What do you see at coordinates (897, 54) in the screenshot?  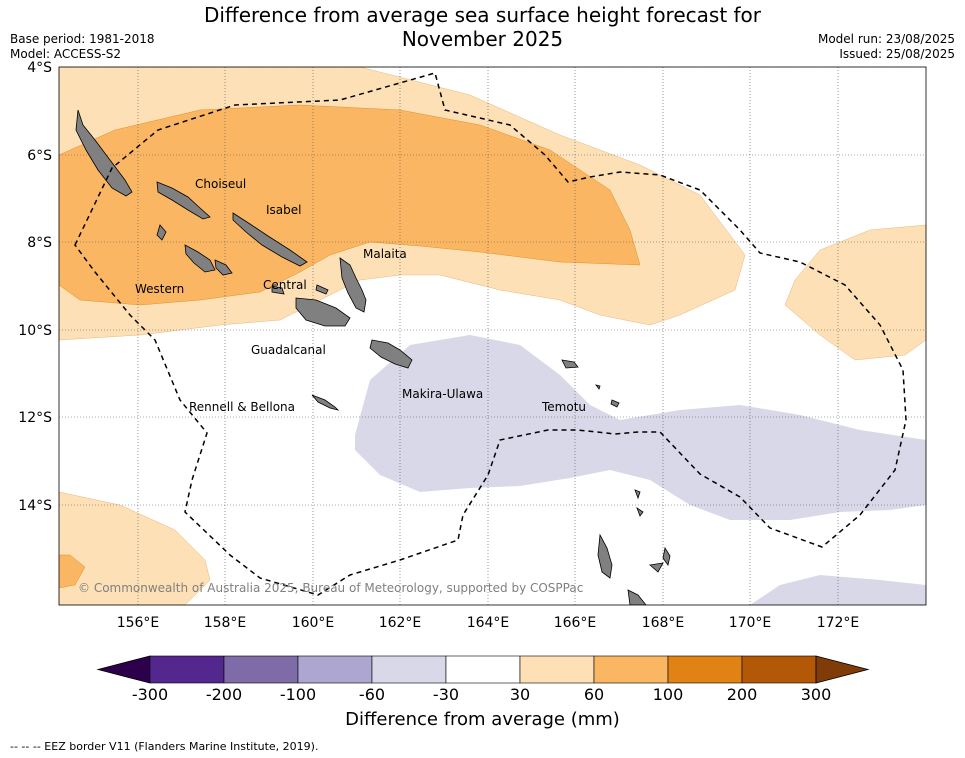 I see `issued-date: Issued: 25/08/2025` at bounding box center [897, 54].